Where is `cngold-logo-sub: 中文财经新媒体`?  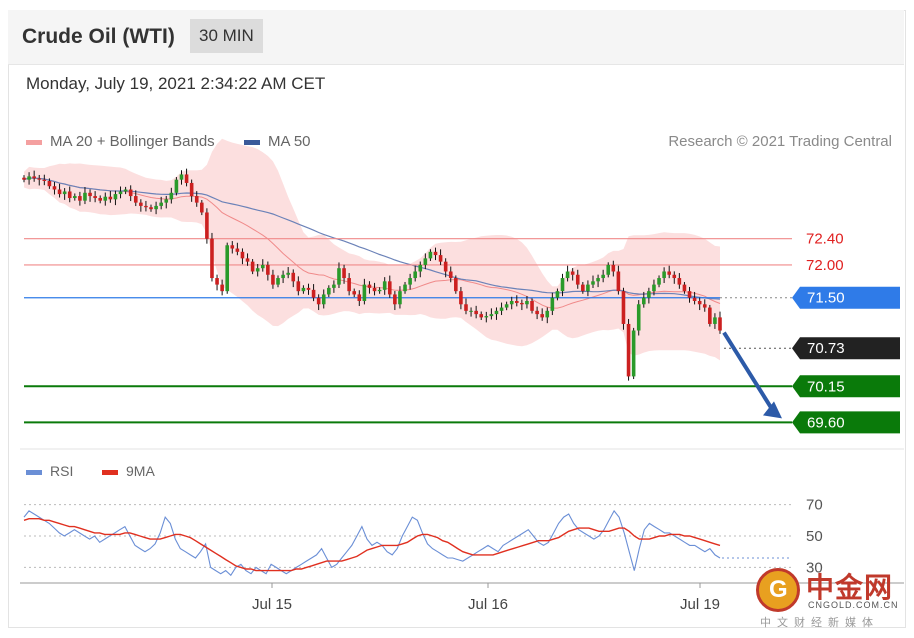
cngold-logo-sub: 中文财经新媒体 is located at coordinates (819, 623).